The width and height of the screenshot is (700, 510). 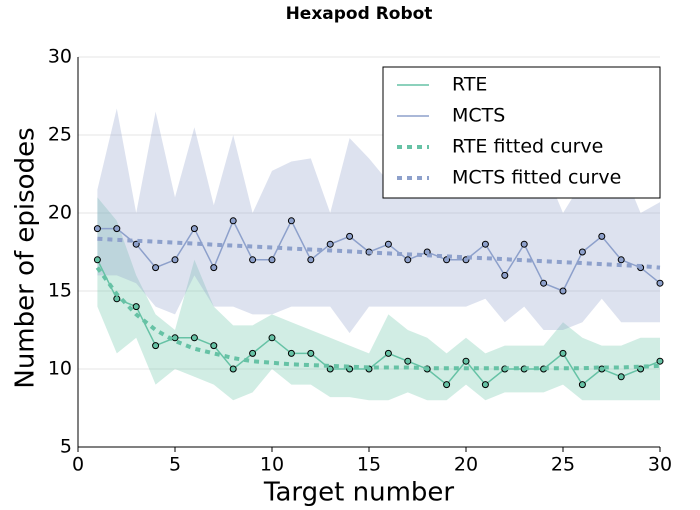 What do you see at coordinates (536, 178) in the screenshot?
I see `legend-label: MCTS fitted curve` at bounding box center [536, 178].